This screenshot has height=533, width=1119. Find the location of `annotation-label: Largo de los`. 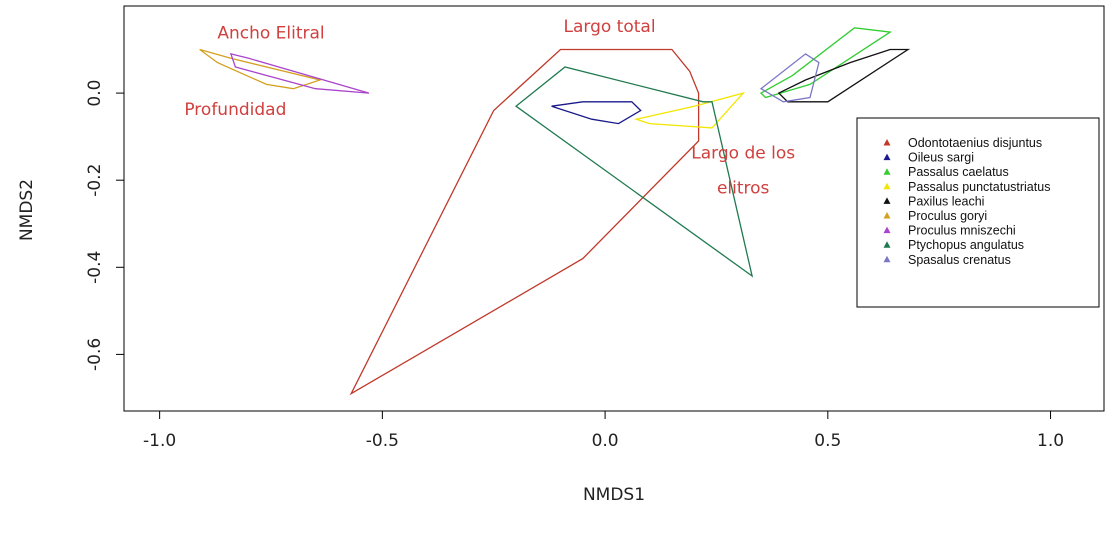

annotation-label: Largo de los is located at coordinates (743, 153).